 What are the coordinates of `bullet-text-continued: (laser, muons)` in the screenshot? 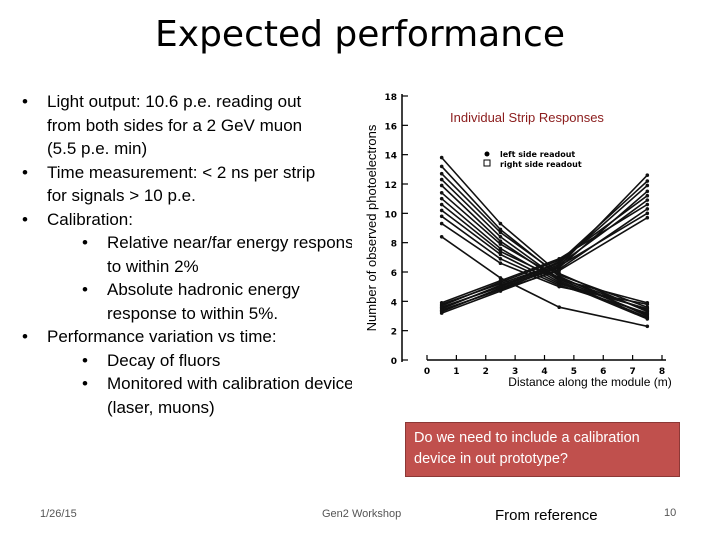 It's located at (161, 407).